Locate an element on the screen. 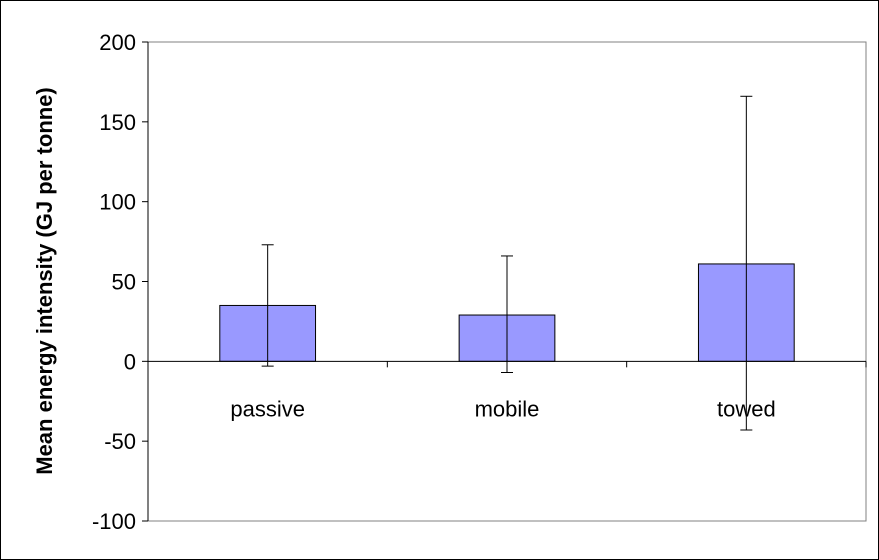 This screenshot has width=879, height=560. category-label-towed: towed is located at coordinates (746, 408).